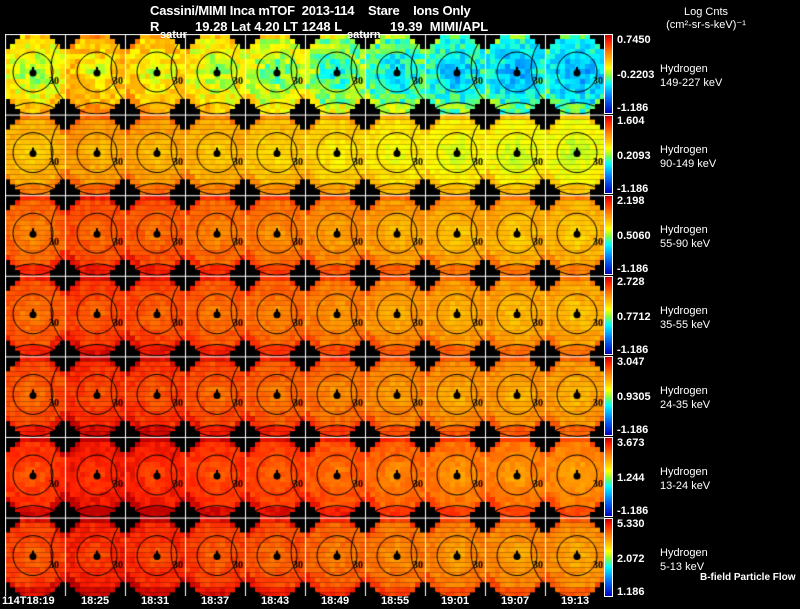  I want to click on colorbar-units: Log Cnts (cm²-sr-s-keV)⁻¹, so click(706, 19).